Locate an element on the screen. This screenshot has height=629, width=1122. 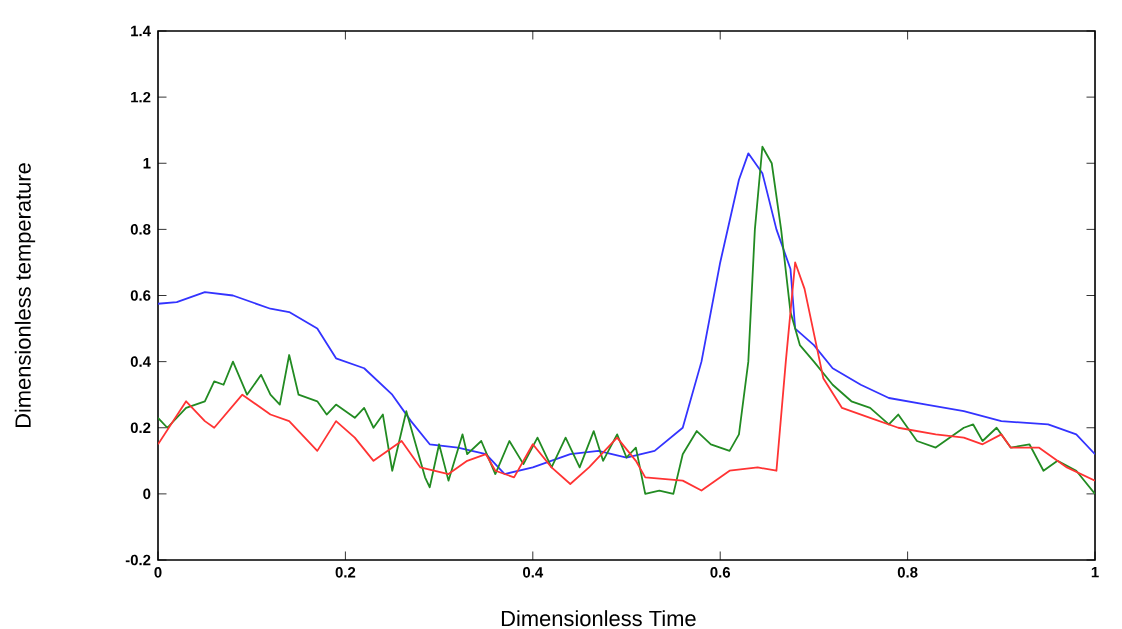
y-tick-label: 0.4 is located at coordinates (140, 361).